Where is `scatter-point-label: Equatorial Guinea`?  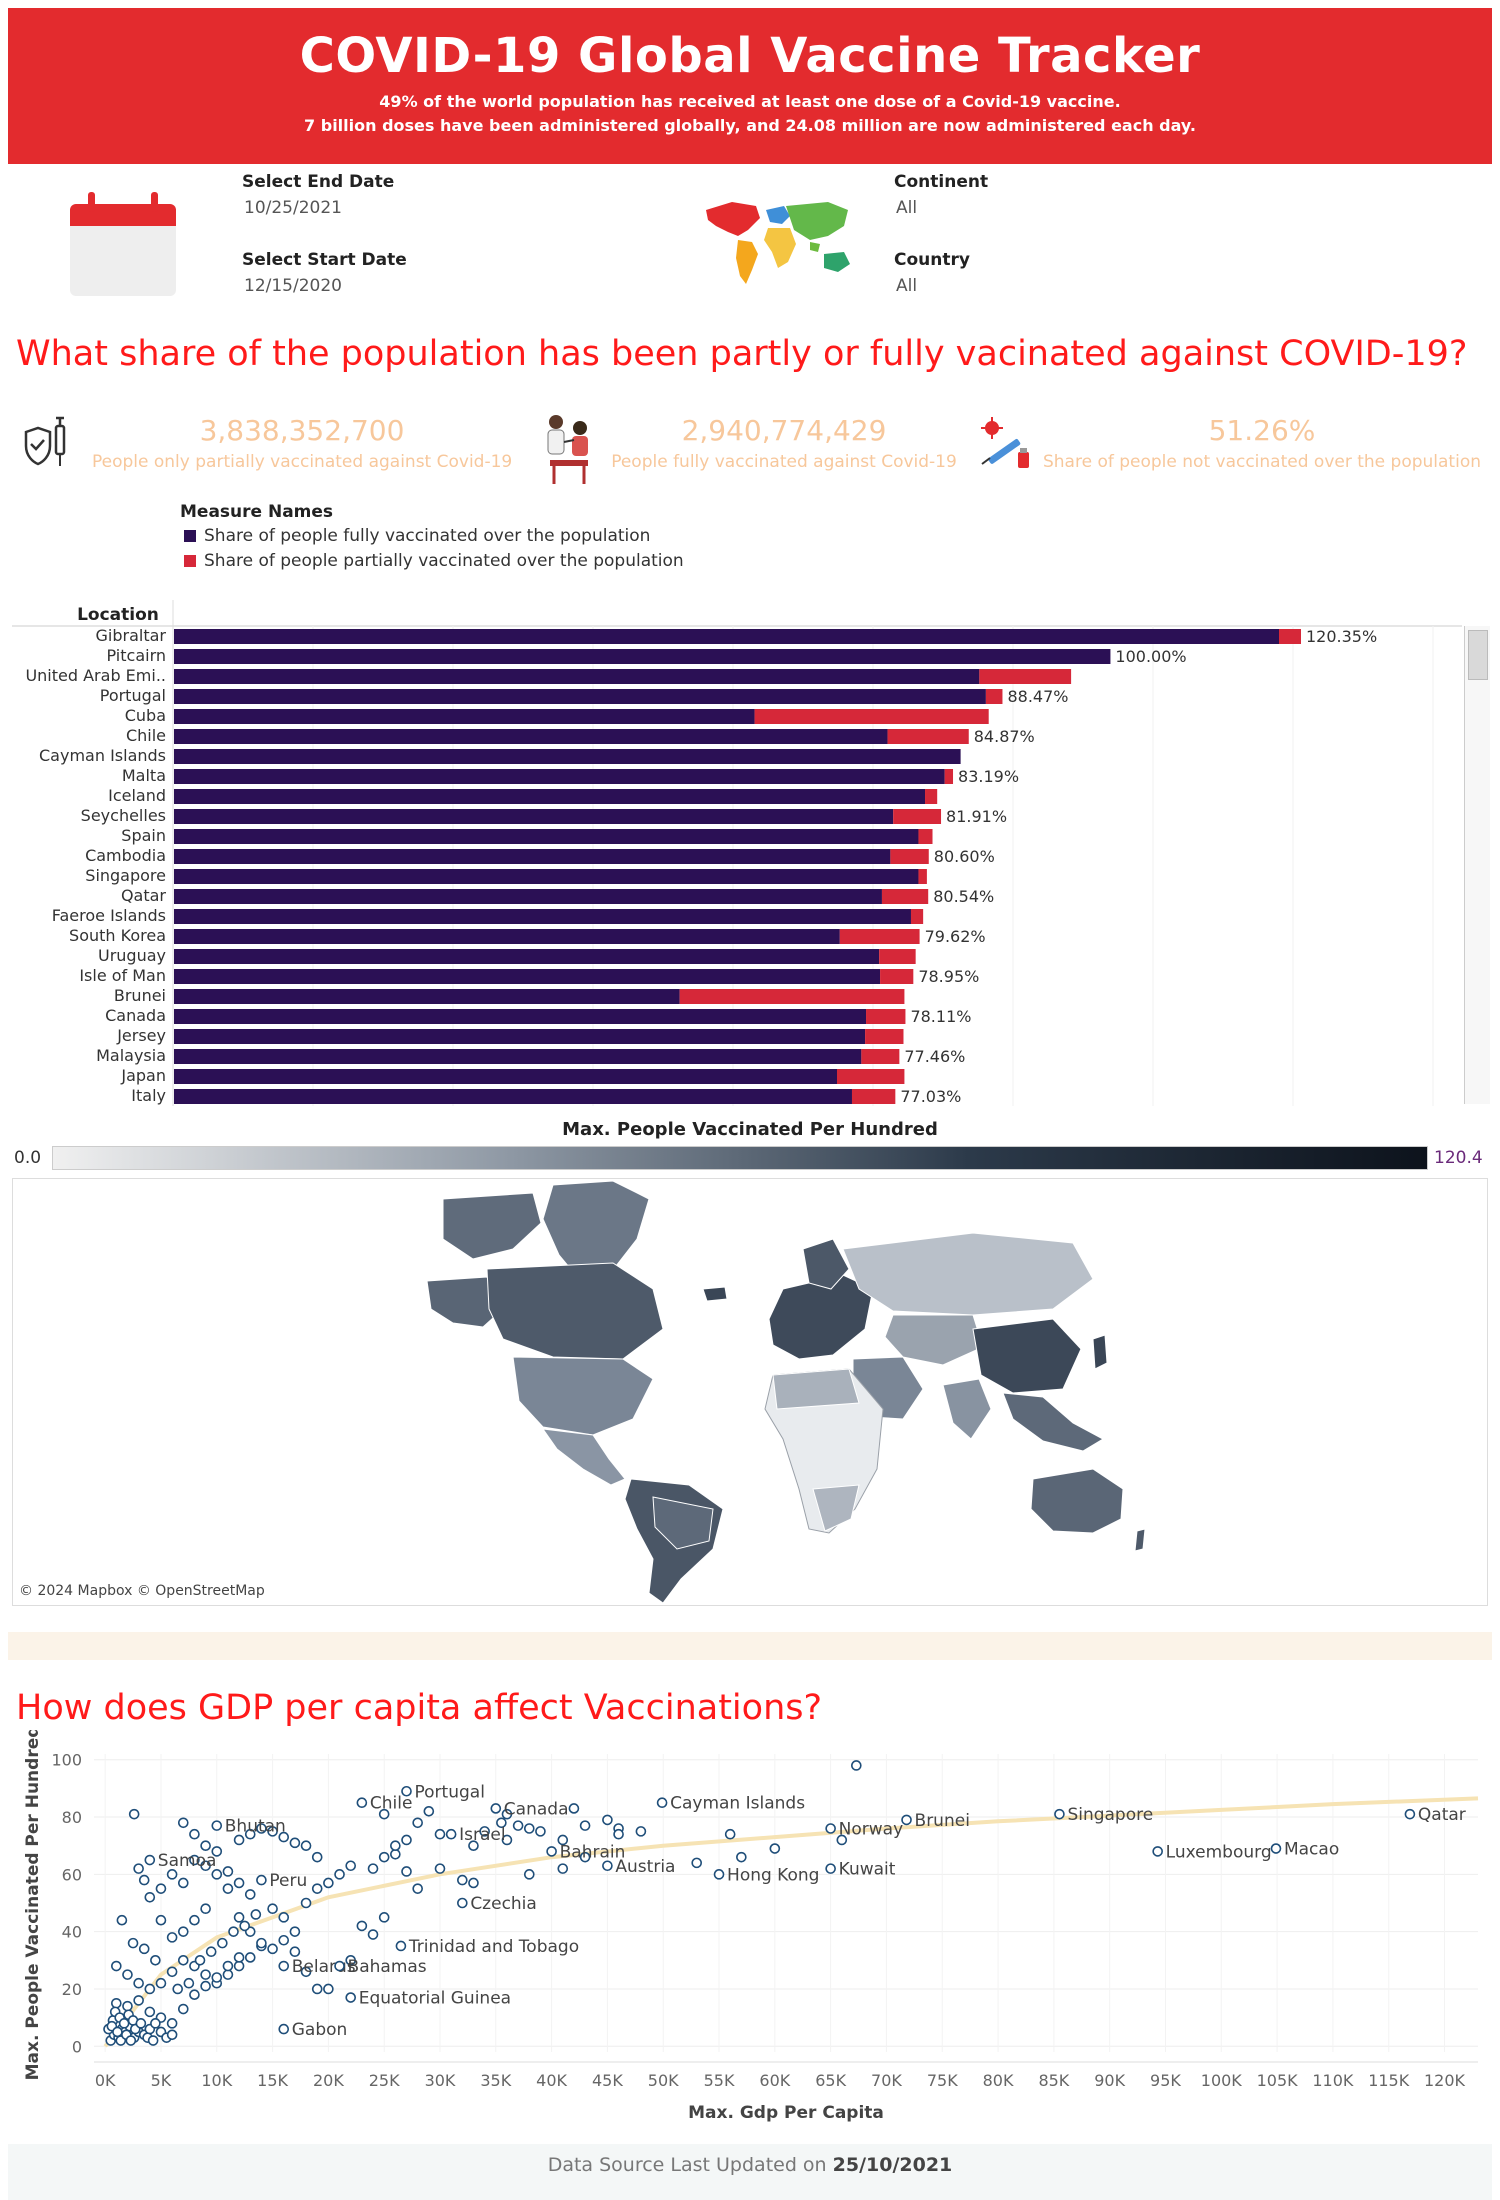 scatter-point-label: Equatorial Guinea is located at coordinates (435, 1999).